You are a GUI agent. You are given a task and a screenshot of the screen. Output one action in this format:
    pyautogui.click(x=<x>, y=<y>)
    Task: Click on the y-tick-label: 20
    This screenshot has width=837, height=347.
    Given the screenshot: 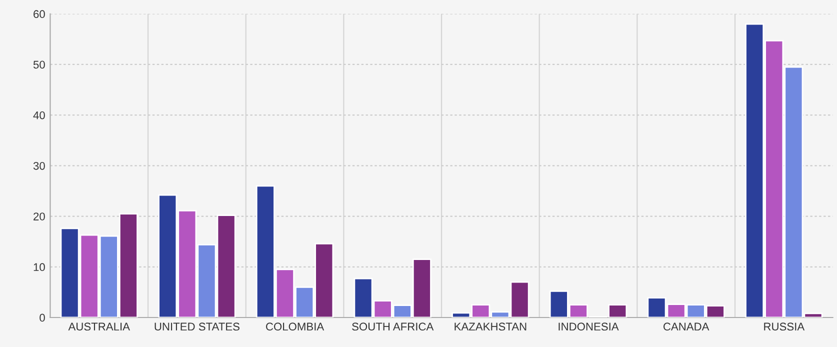 What is the action you would take?
    pyautogui.click(x=39, y=216)
    